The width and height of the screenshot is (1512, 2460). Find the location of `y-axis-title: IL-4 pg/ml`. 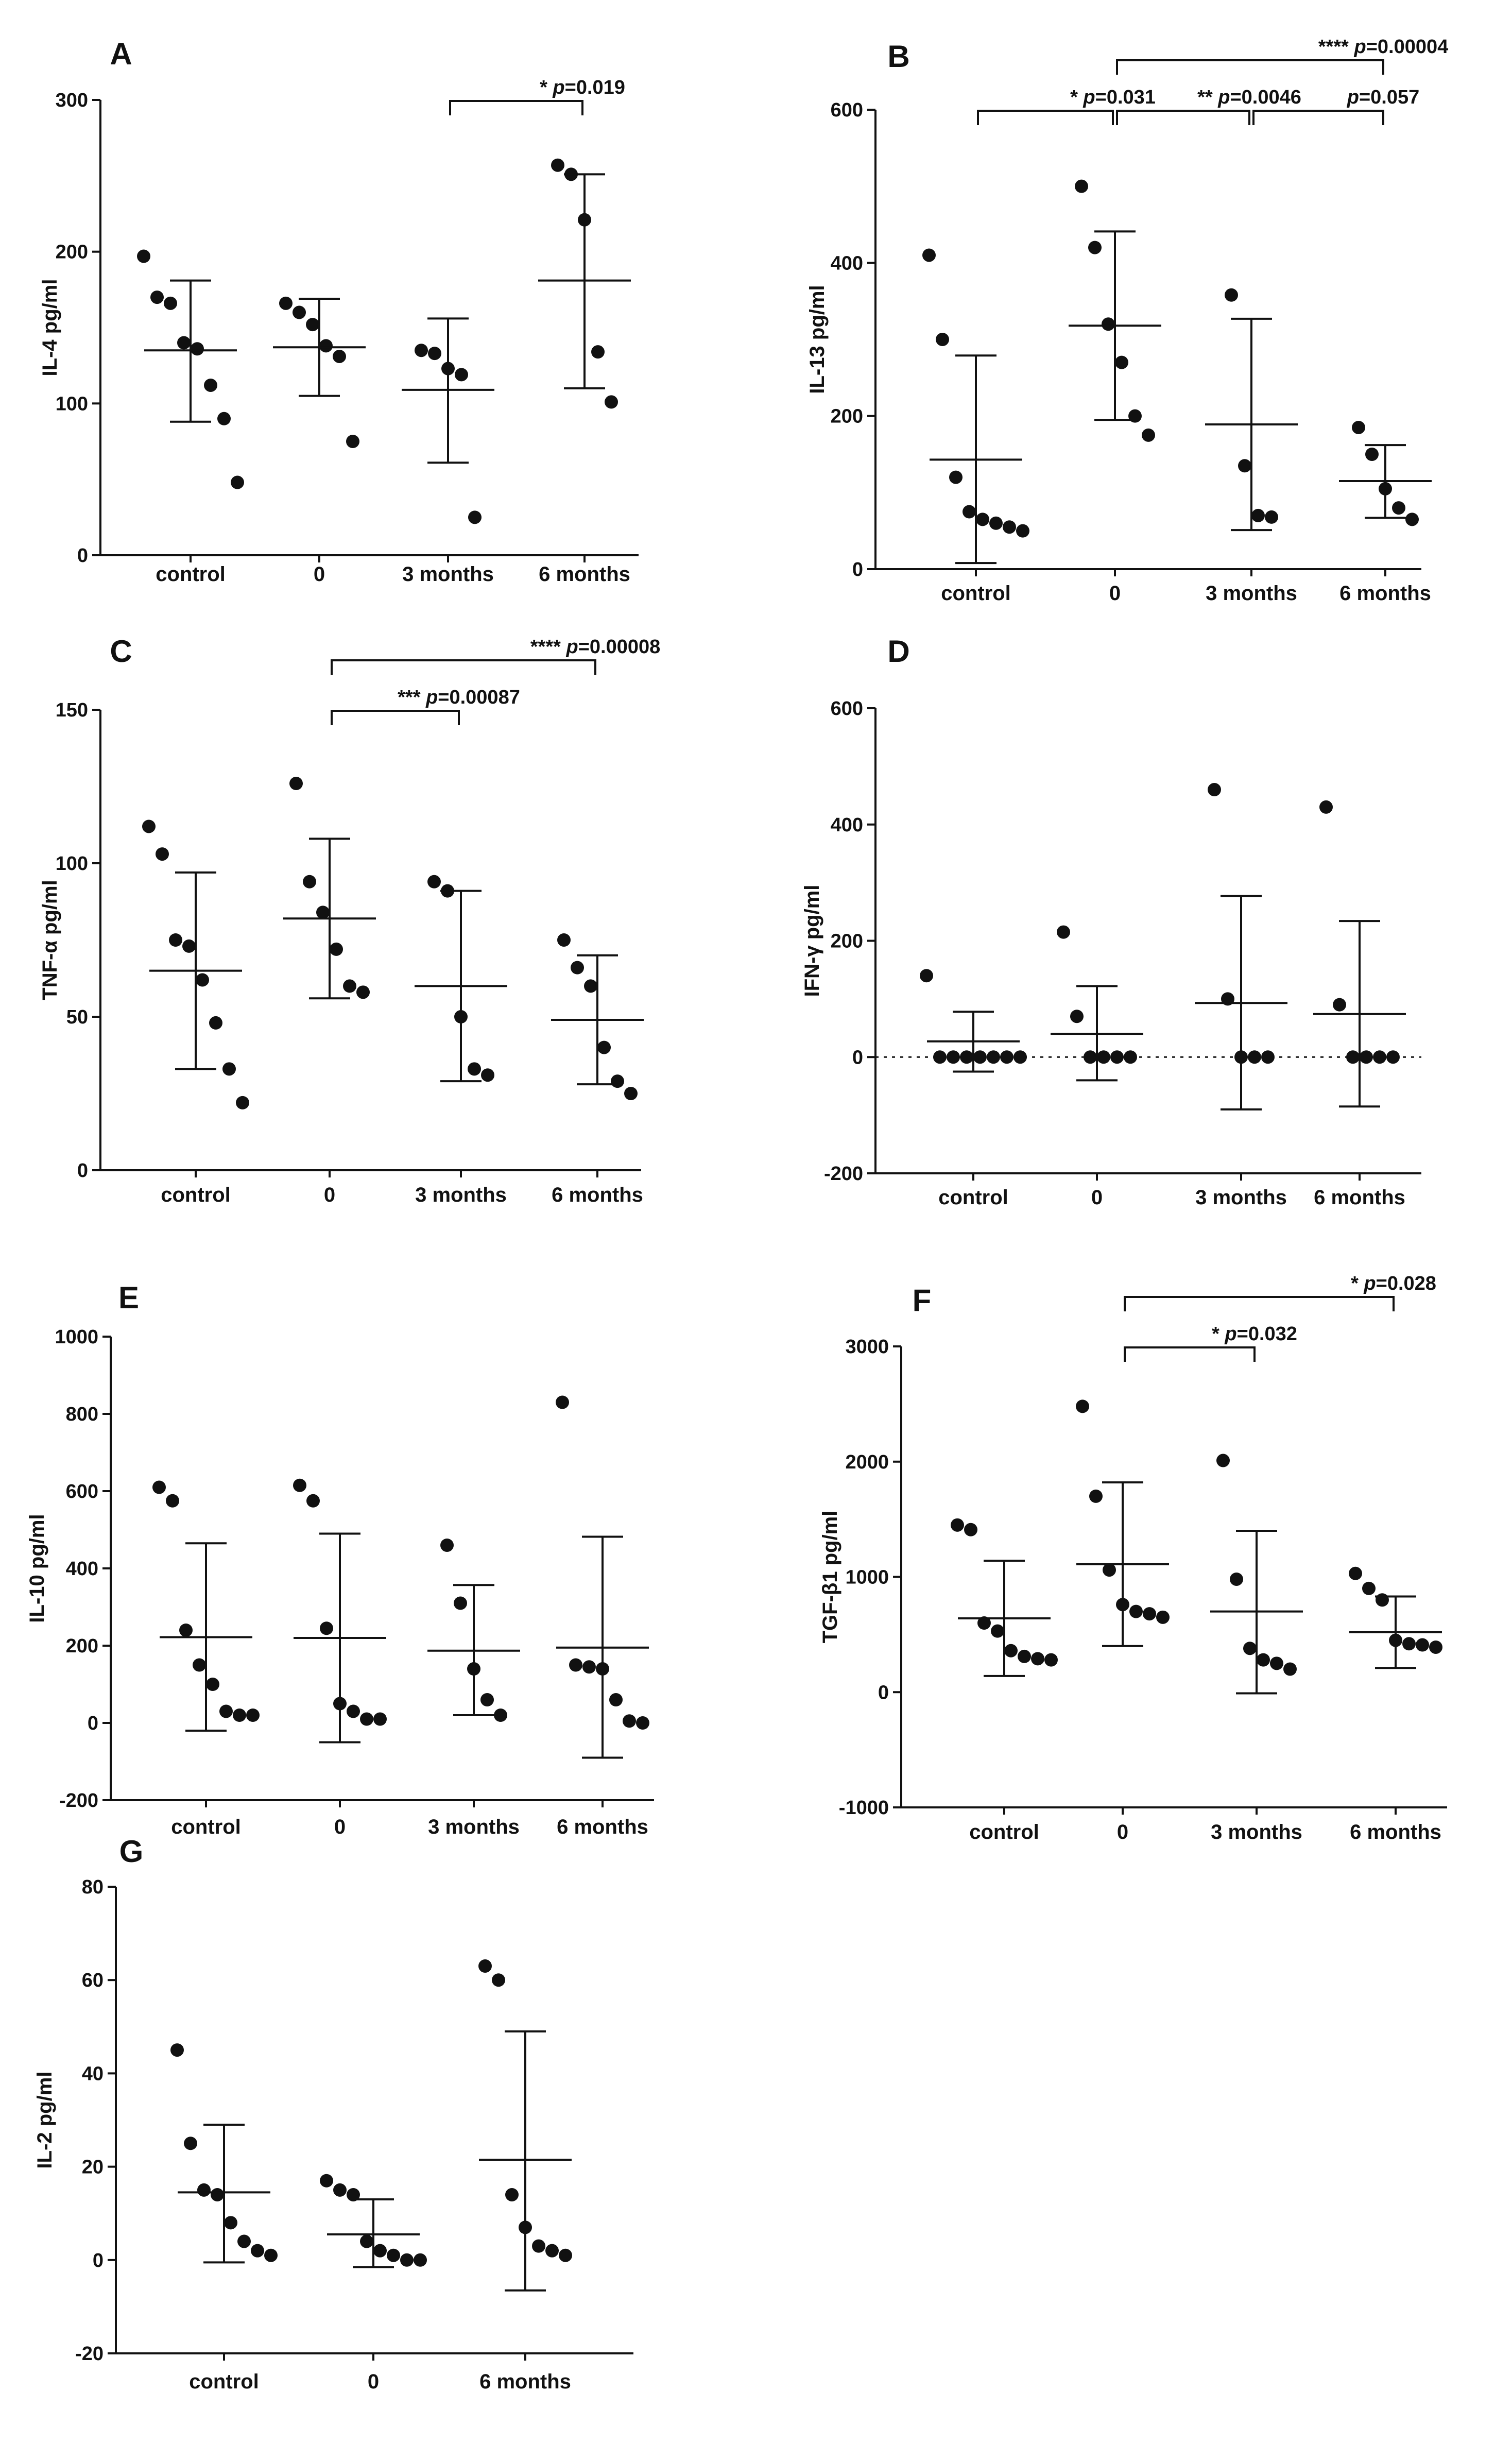

y-axis-title: IL-4 pg/ml is located at coordinates (50, 328).